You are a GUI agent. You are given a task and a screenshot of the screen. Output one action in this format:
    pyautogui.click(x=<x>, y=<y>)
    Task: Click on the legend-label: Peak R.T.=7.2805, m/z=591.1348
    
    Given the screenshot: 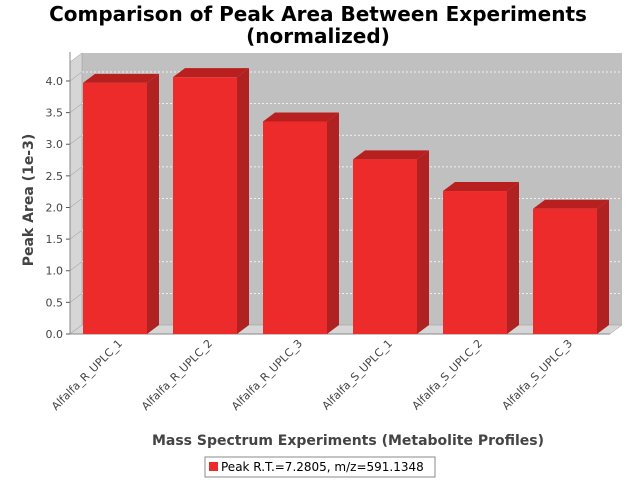 What is the action you would take?
    pyautogui.click(x=322, y=467)
    